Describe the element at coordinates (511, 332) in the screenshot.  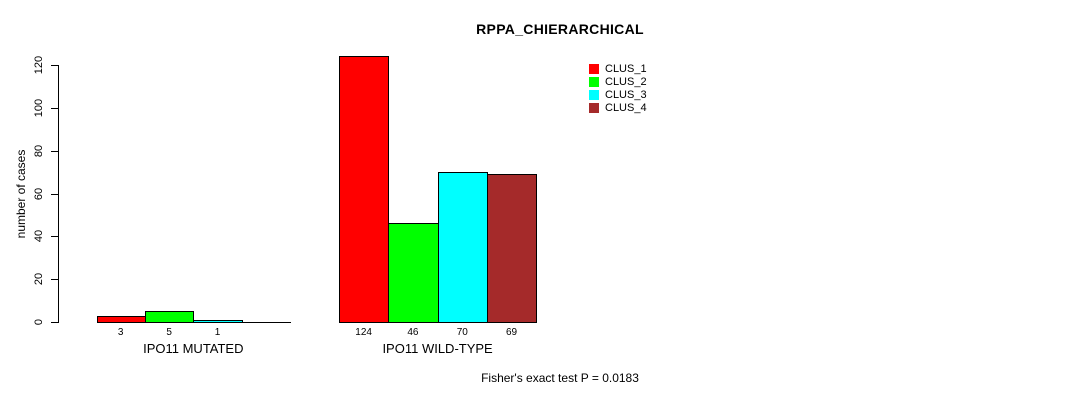
I see `bar-value-label: 69` at that location.